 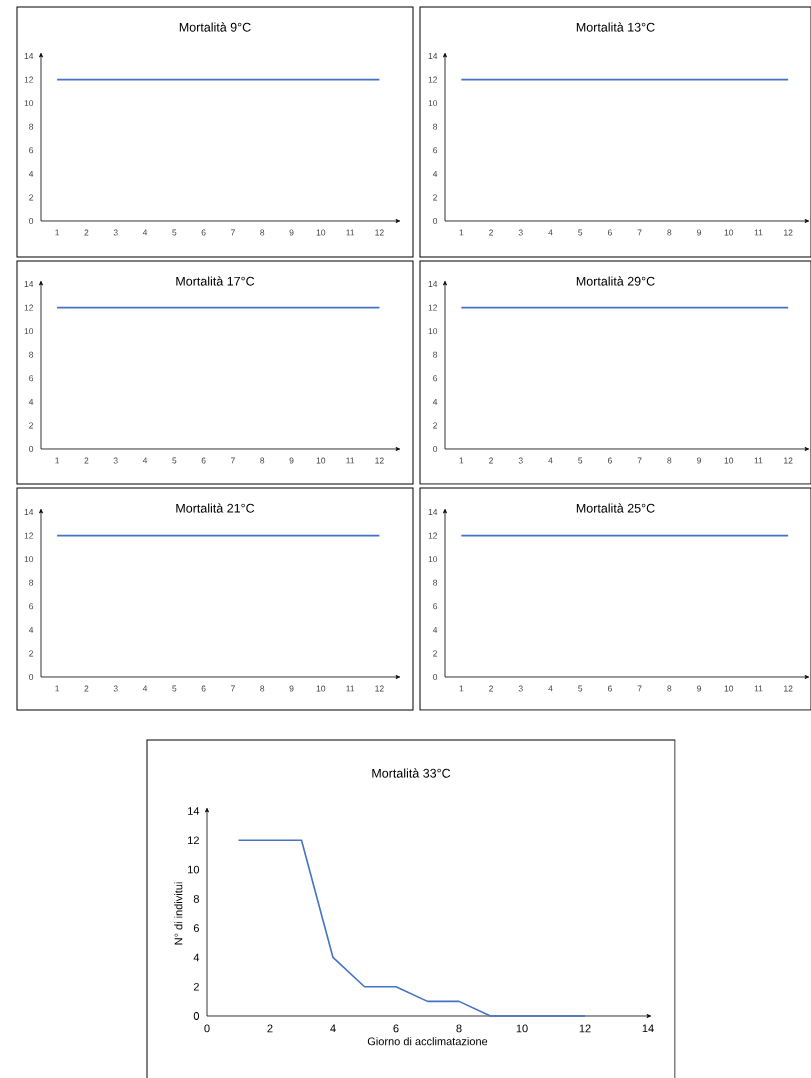 I want to click on x-axis-title: Giorno di acclimatazione, so click(x=427, y=1041).